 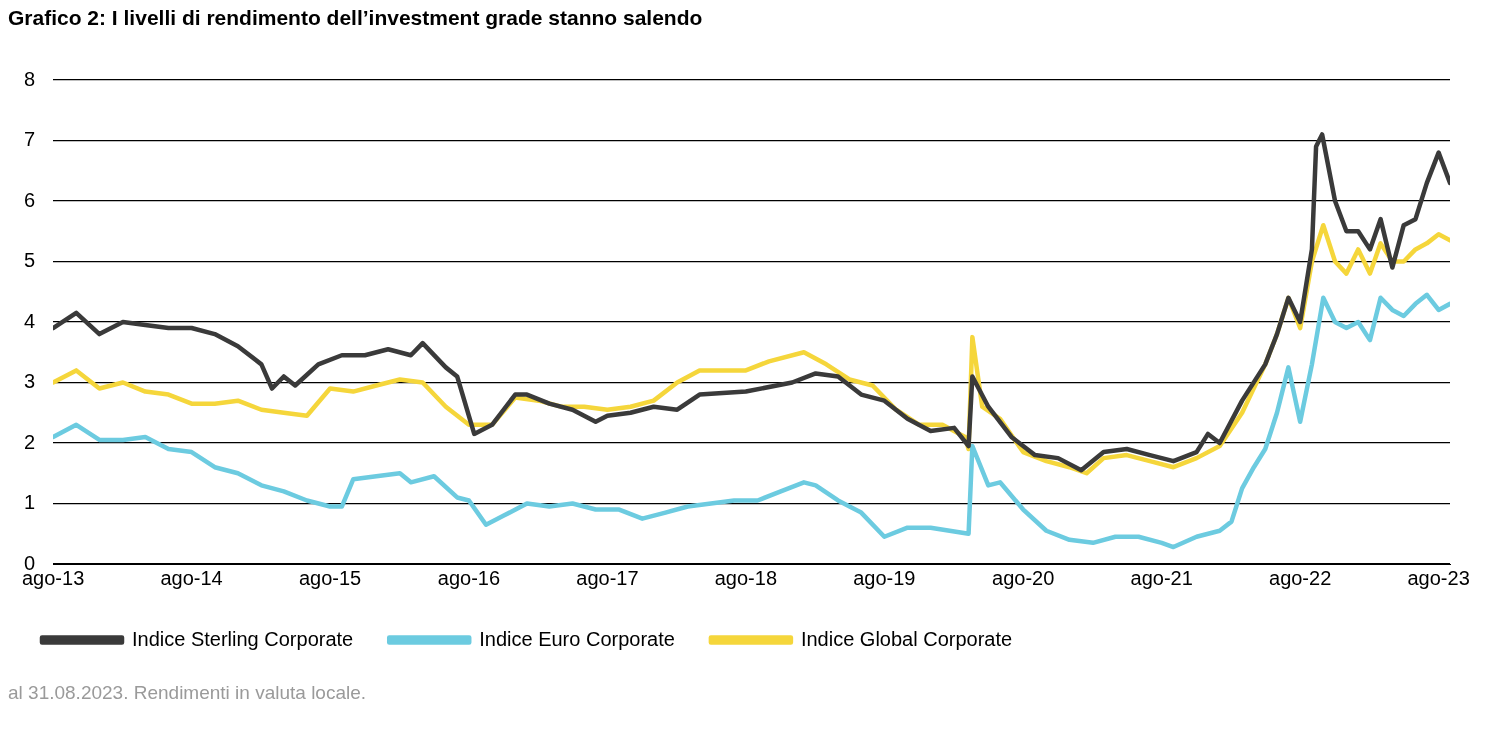 What do you see at coordinates (1023, 577) in the screenshot?
I see `x-tick-label: ago-20` at bounding box center [1023, 577].